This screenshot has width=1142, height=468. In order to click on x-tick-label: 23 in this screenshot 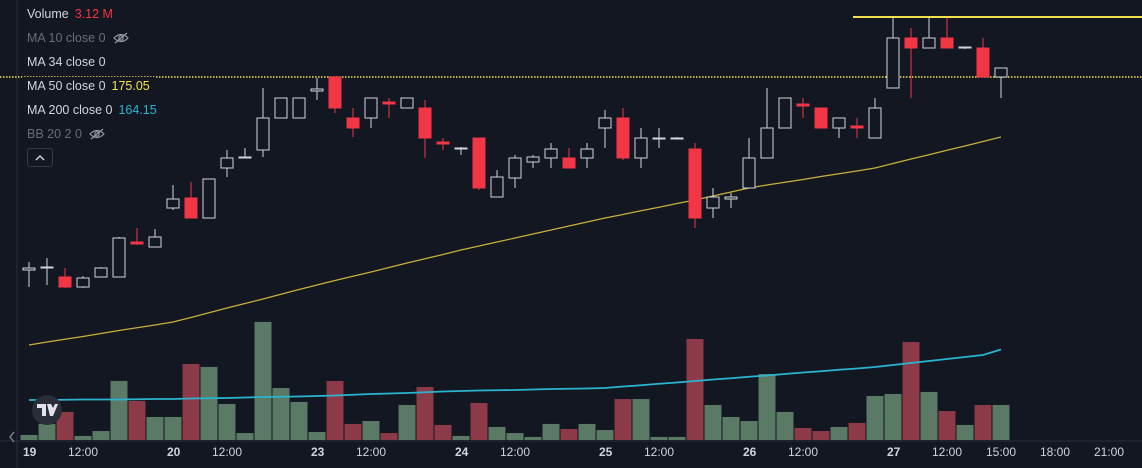, I will do `click(318, 452)`.